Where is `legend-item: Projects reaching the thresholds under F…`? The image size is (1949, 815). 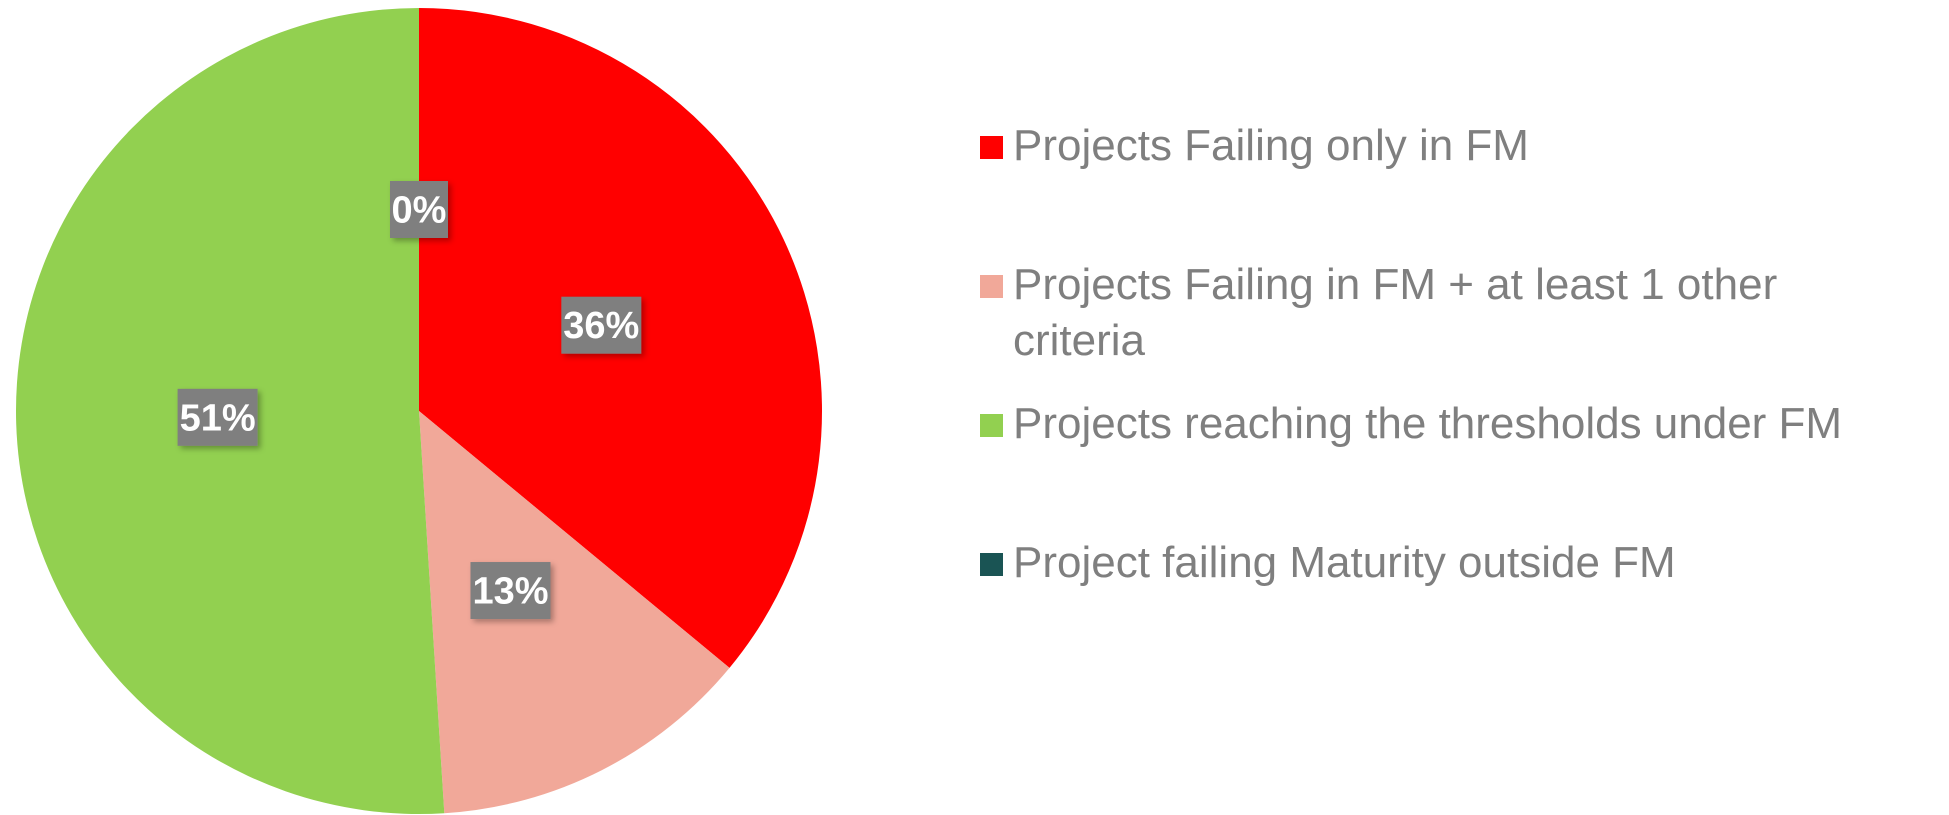 legend-item: Projects reaching the thresholds under F… is located at coordinates (1445, 465).